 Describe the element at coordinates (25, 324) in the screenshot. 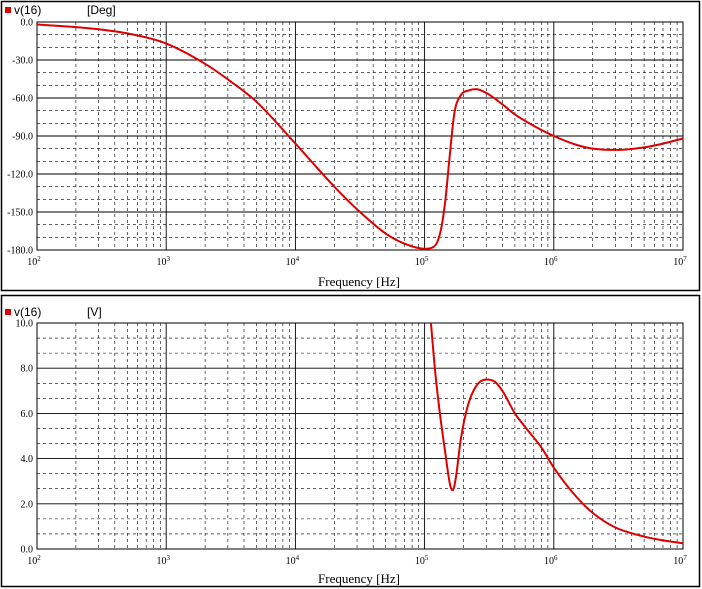

I see `y-tick-label: 10.0` at that location.